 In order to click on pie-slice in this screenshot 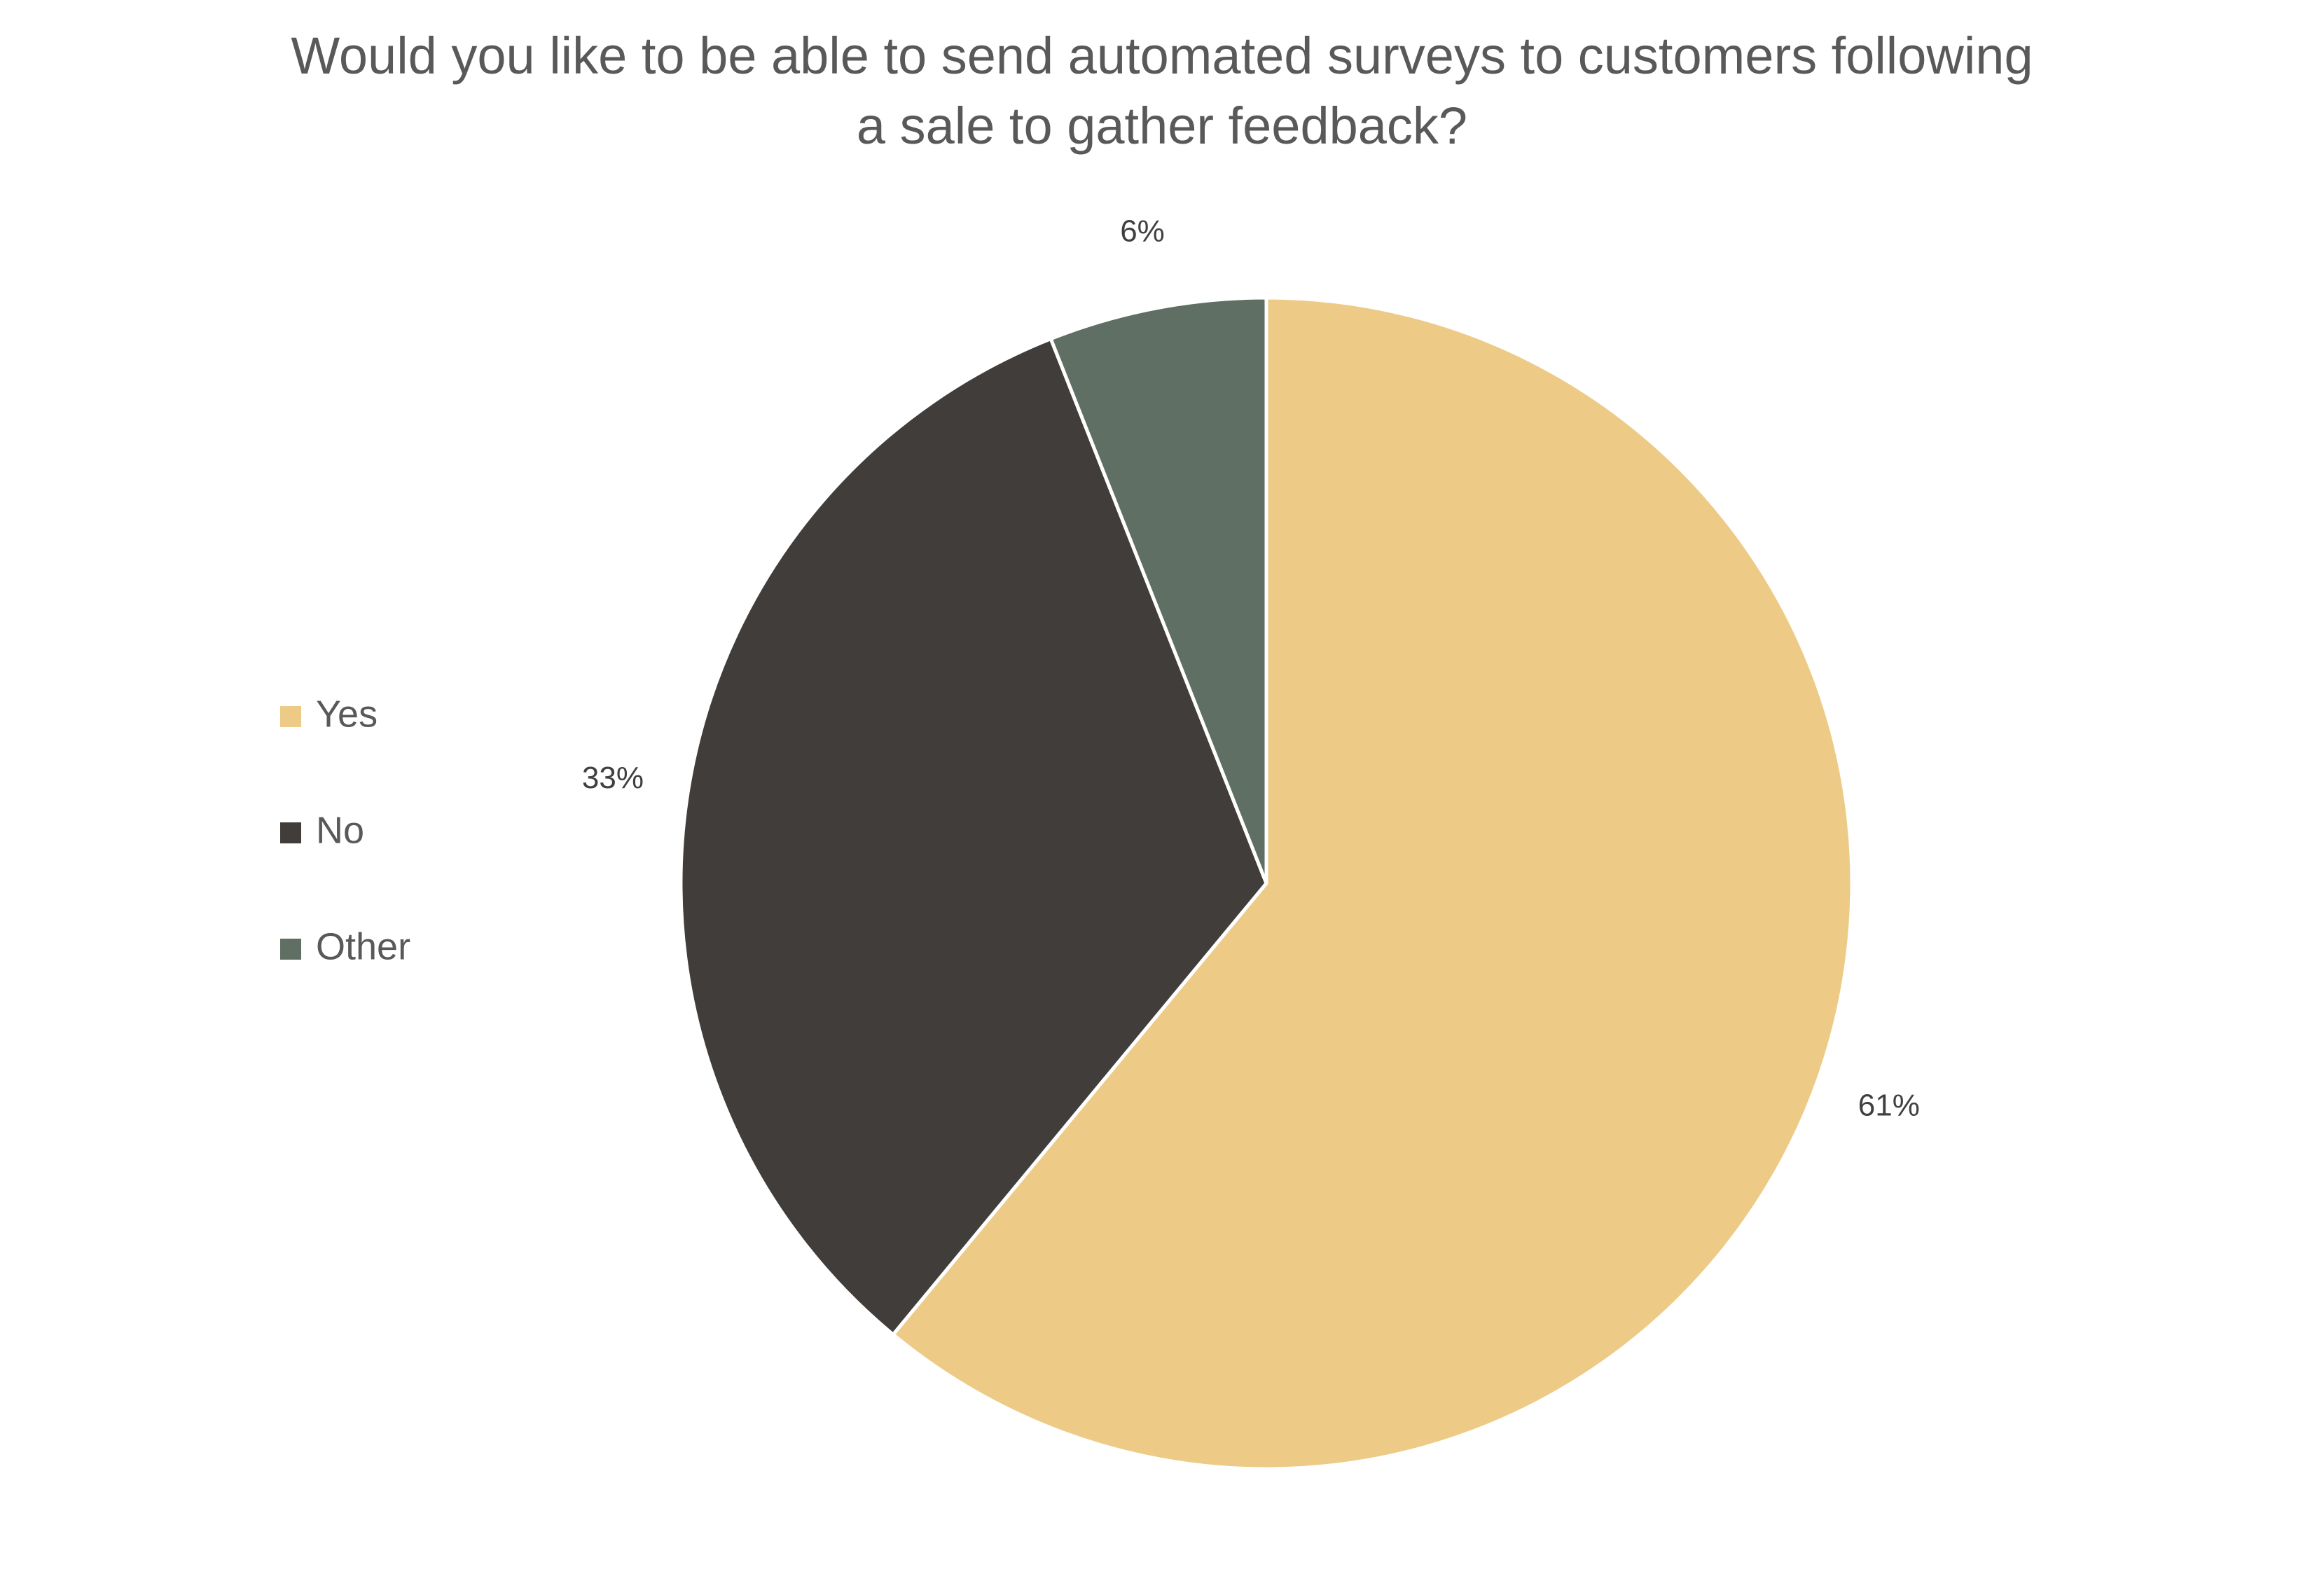, I will do `click(1158, 590)`.